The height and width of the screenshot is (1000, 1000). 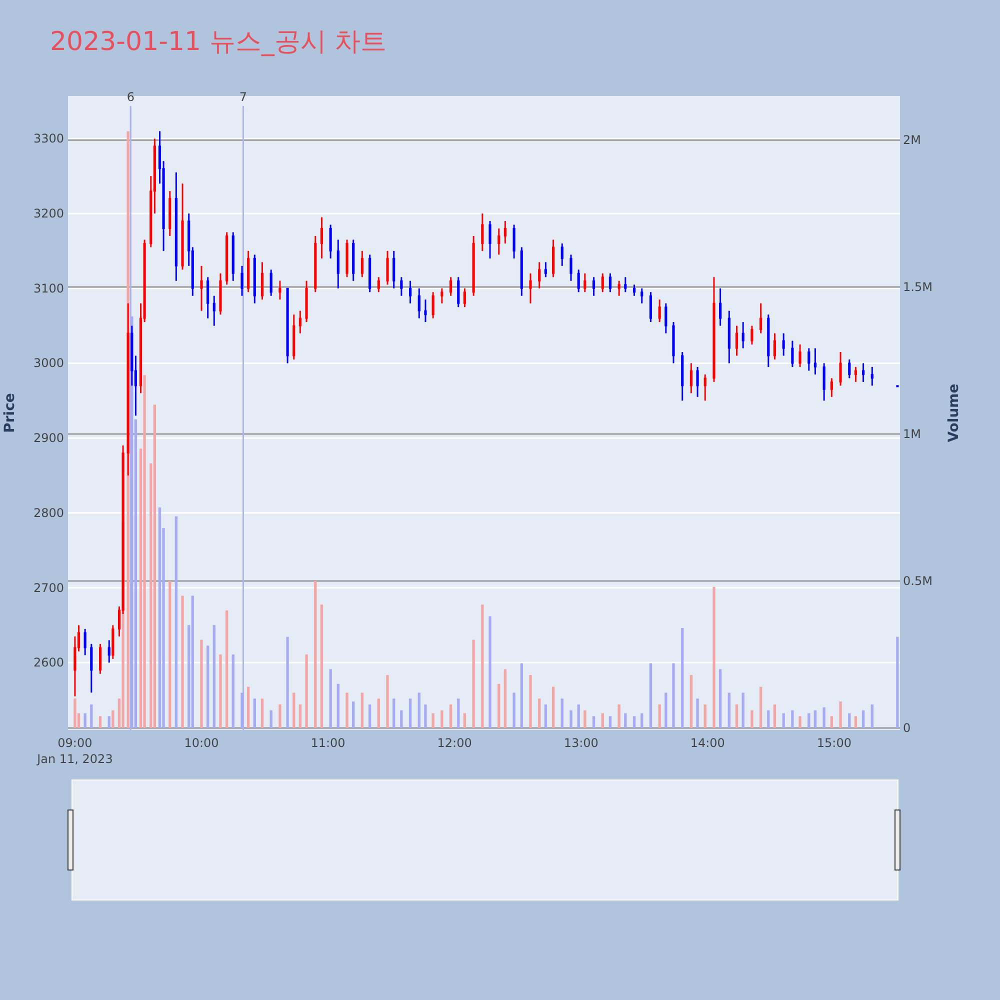 What do you see at coordinates (48, 513) in the screenshot?
I see `y-tick-label: 2800` at bounding box center [48, 513].